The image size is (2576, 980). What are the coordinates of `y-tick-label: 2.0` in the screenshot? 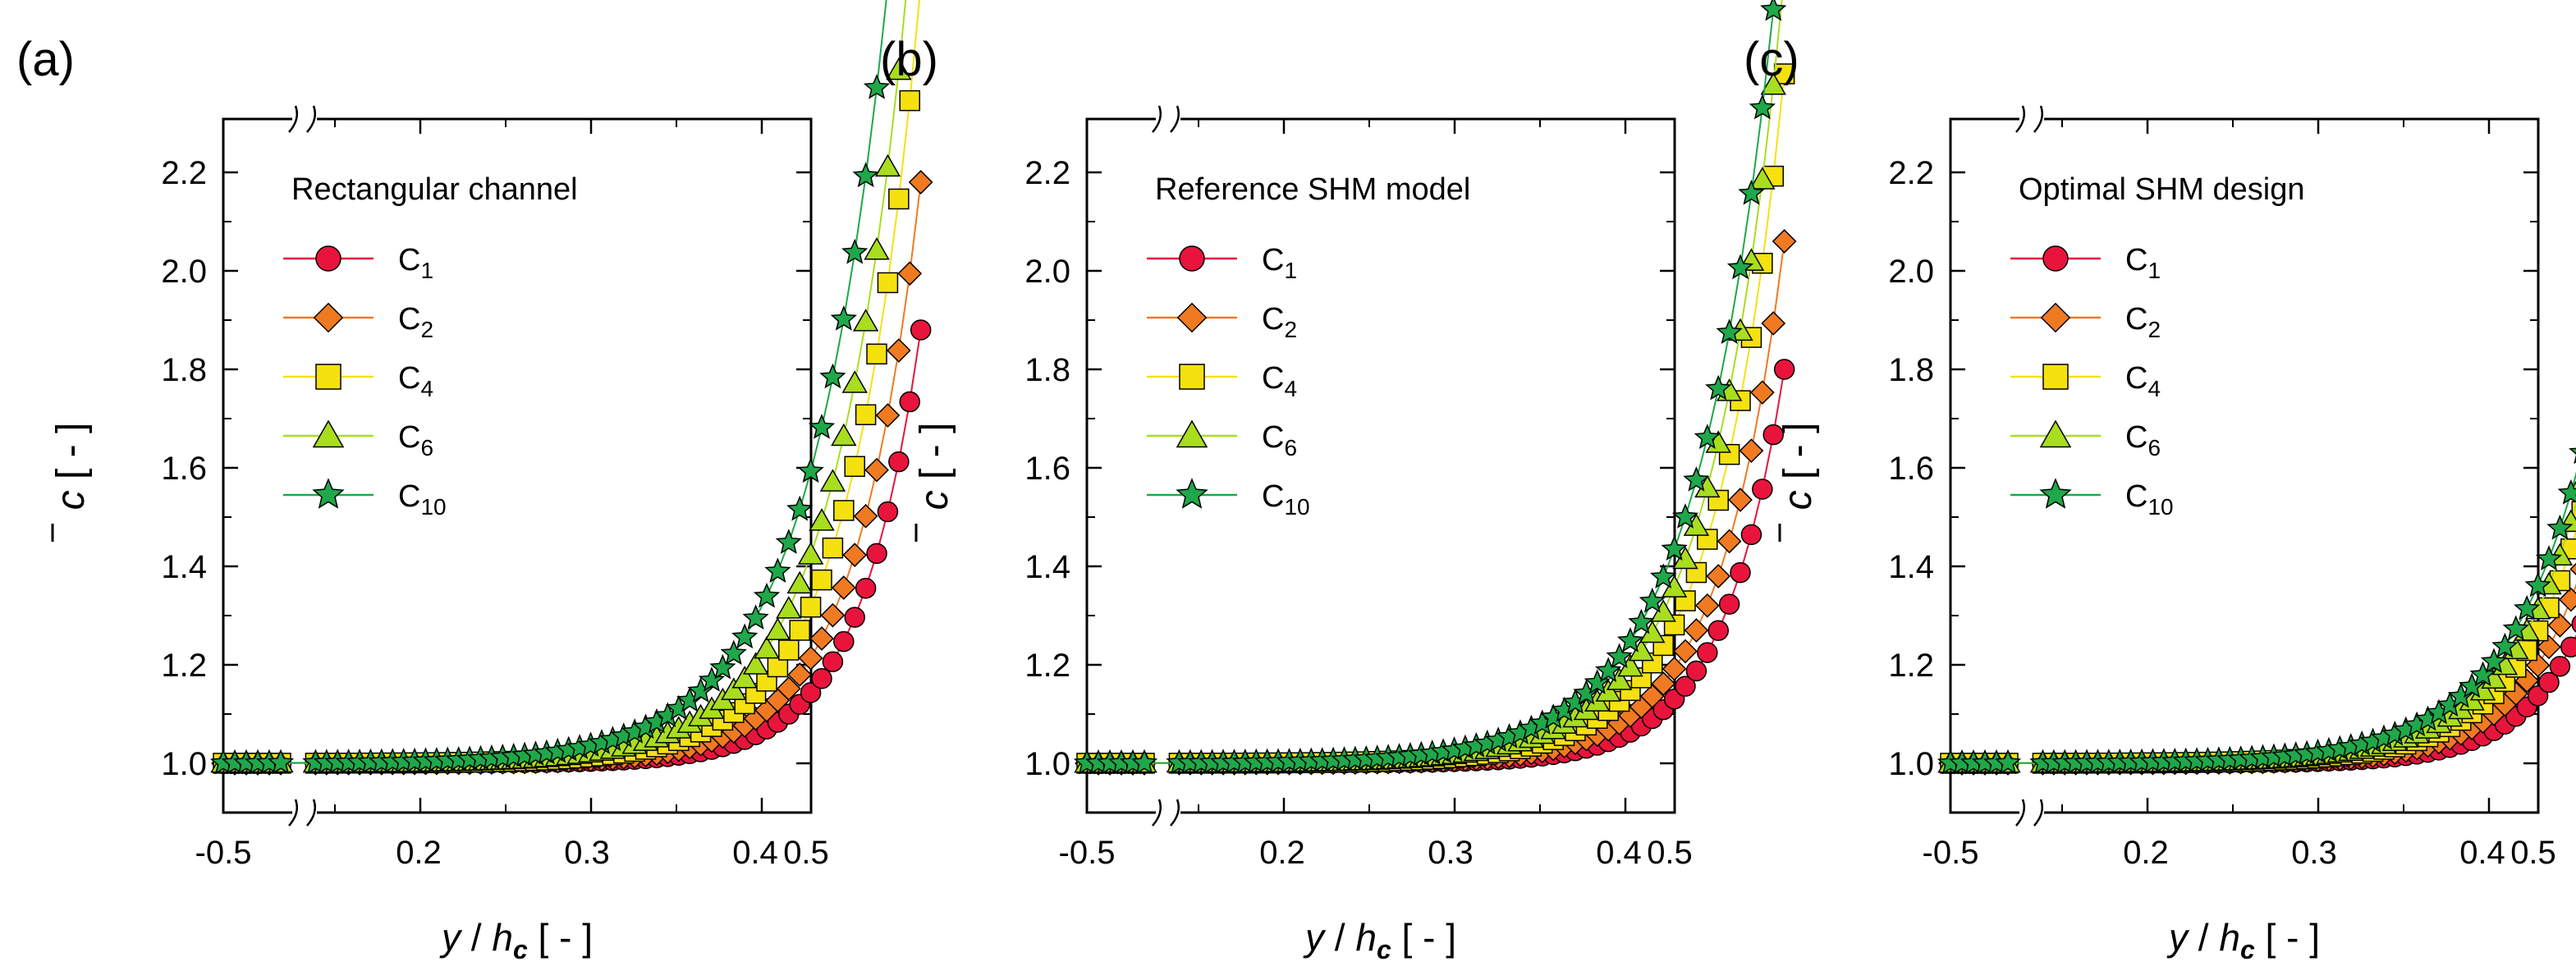 It's located at (184, 272).